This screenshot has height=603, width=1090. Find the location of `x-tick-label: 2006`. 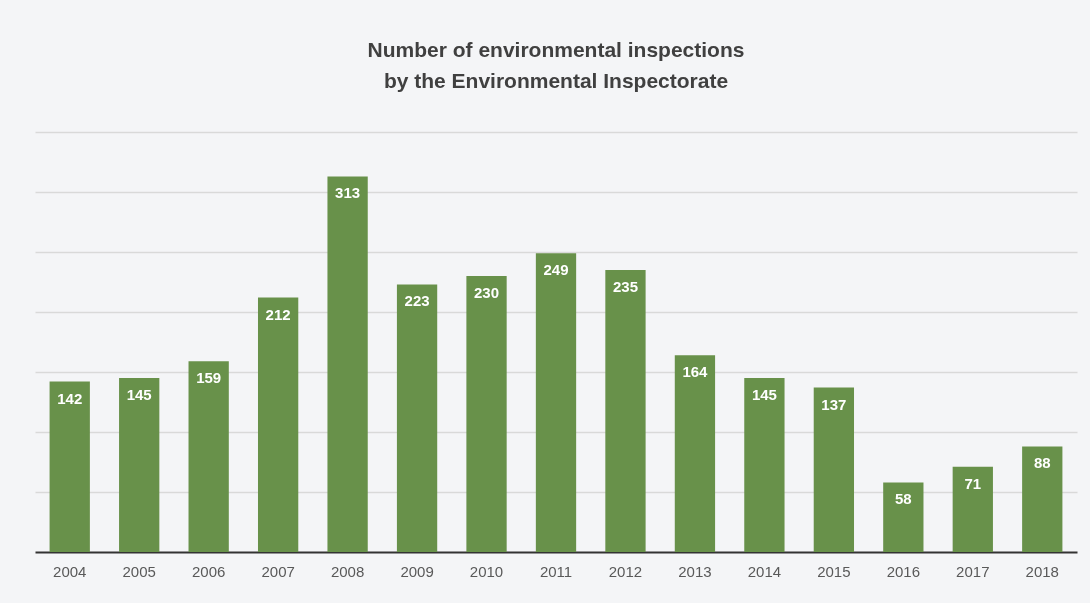

x-tick-label: 2006 is located at coordinates (208, 571).